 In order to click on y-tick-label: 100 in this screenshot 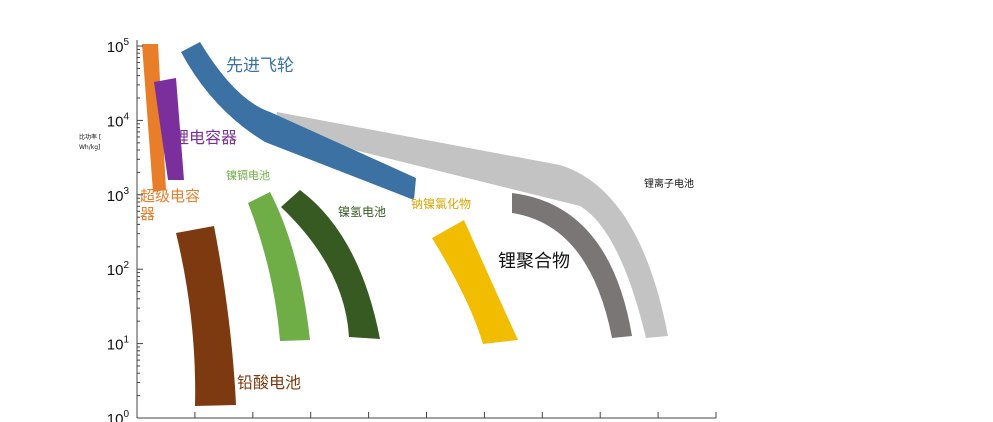, I will do `click(118, 415)`.